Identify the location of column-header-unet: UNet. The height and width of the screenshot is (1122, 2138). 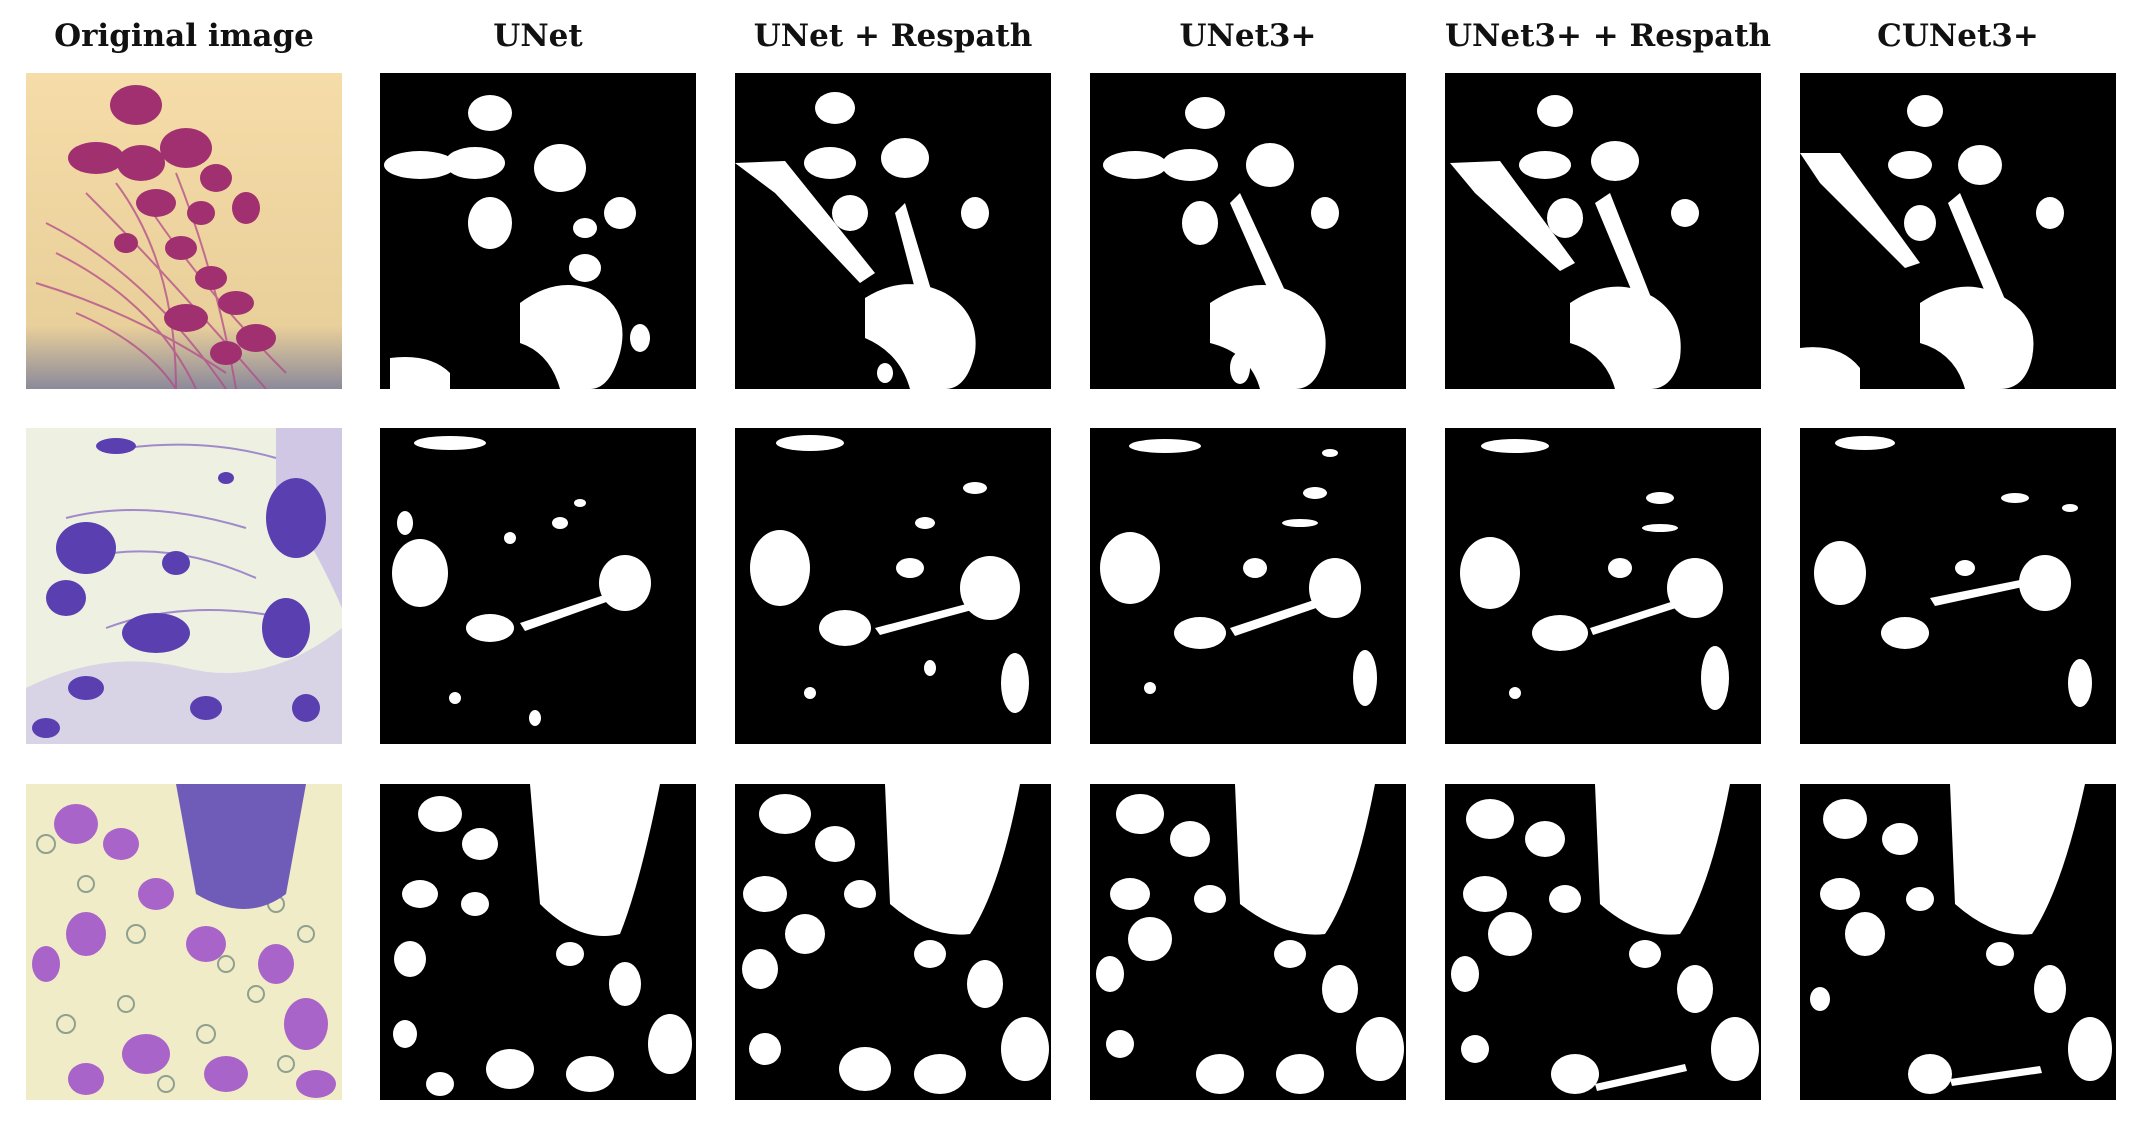
(538, 36).